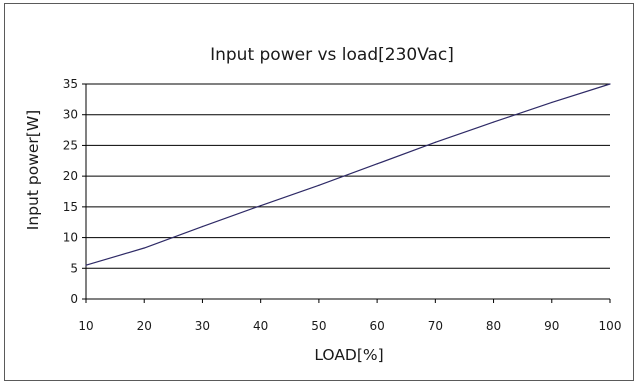 Image resolution: width=638 pixels, height=384 pixels. What do you see at coordinates (260, 326) in the screenshot?
I see `x-tick-label: 40` at bounding box center [260, 326].